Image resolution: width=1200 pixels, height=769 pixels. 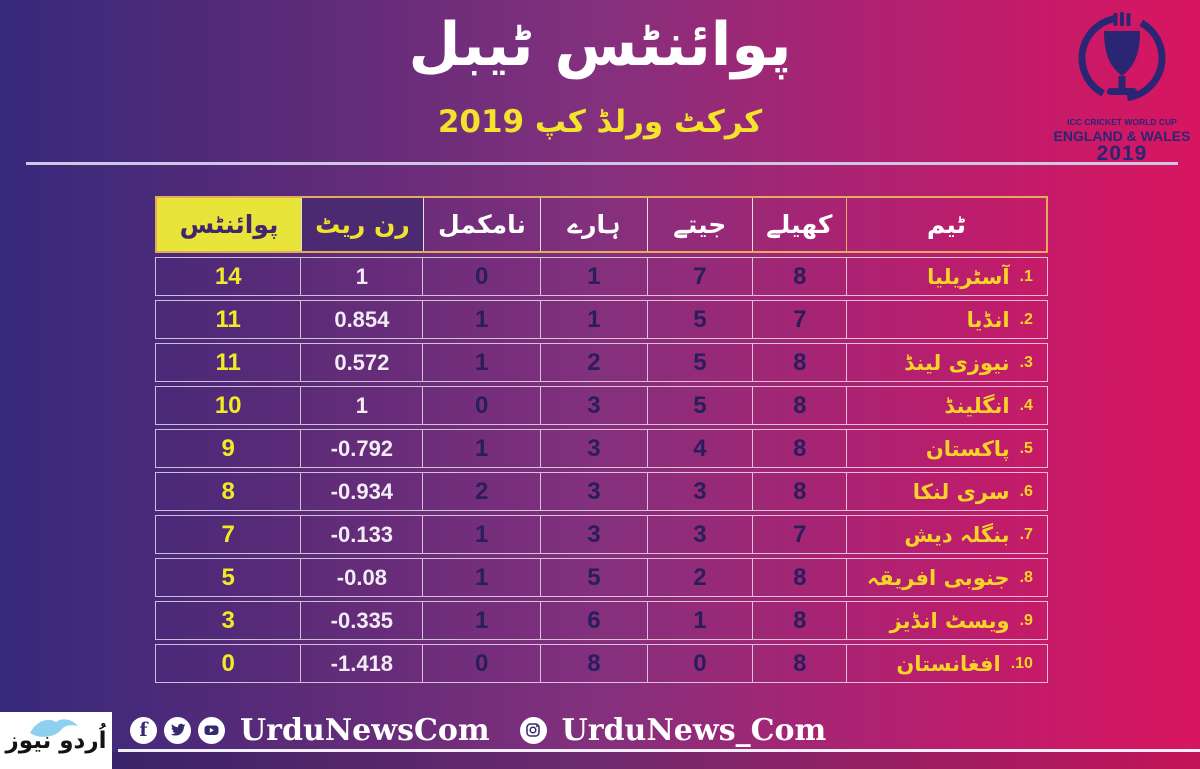 What do you see at coordinates (228, 663) in the screenshot?
I see `points-cell: 0` at bounding box center [228, 663].